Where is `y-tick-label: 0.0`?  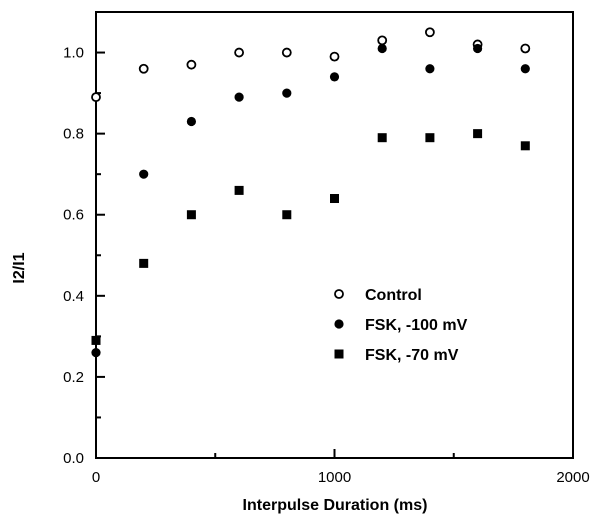
y-tick-label: 0.0 is located at coordinates (73, 458).